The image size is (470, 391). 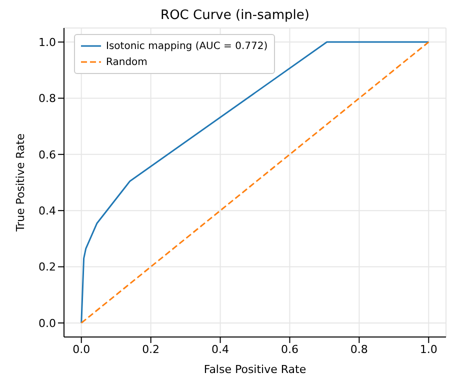 What do you see at coordinates (47, 267) in the screenshot?
I see `y-tick-label: 0.2` at bounding box center [47, 267].